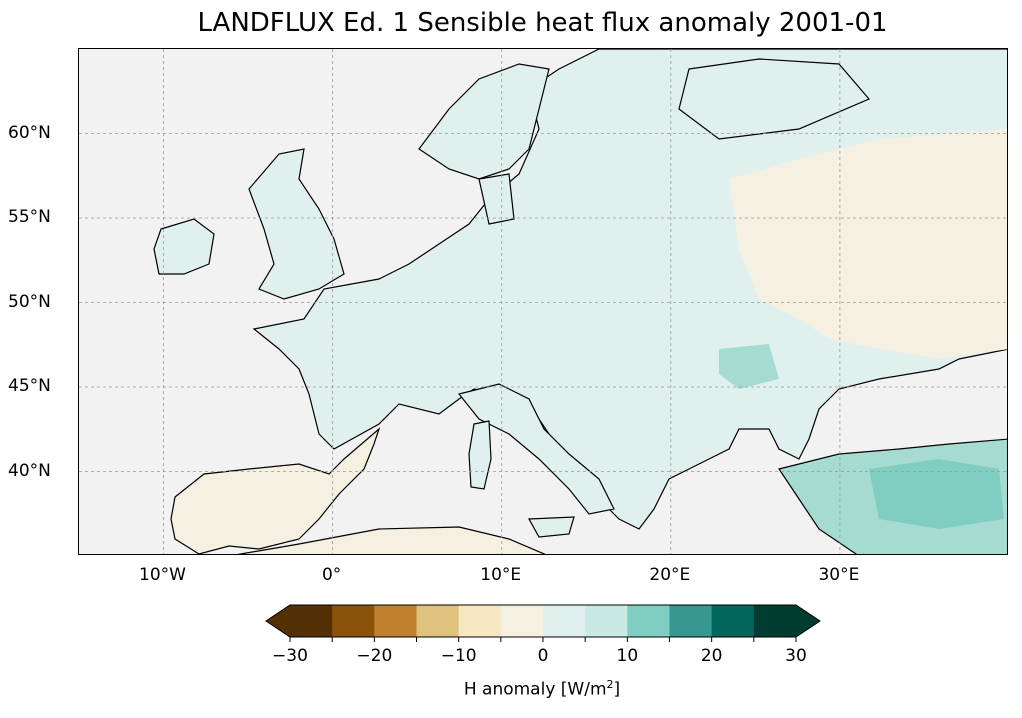  Describe the element at coordinates (184, 246) in the screenshot. I see `land-ireland` at that location.